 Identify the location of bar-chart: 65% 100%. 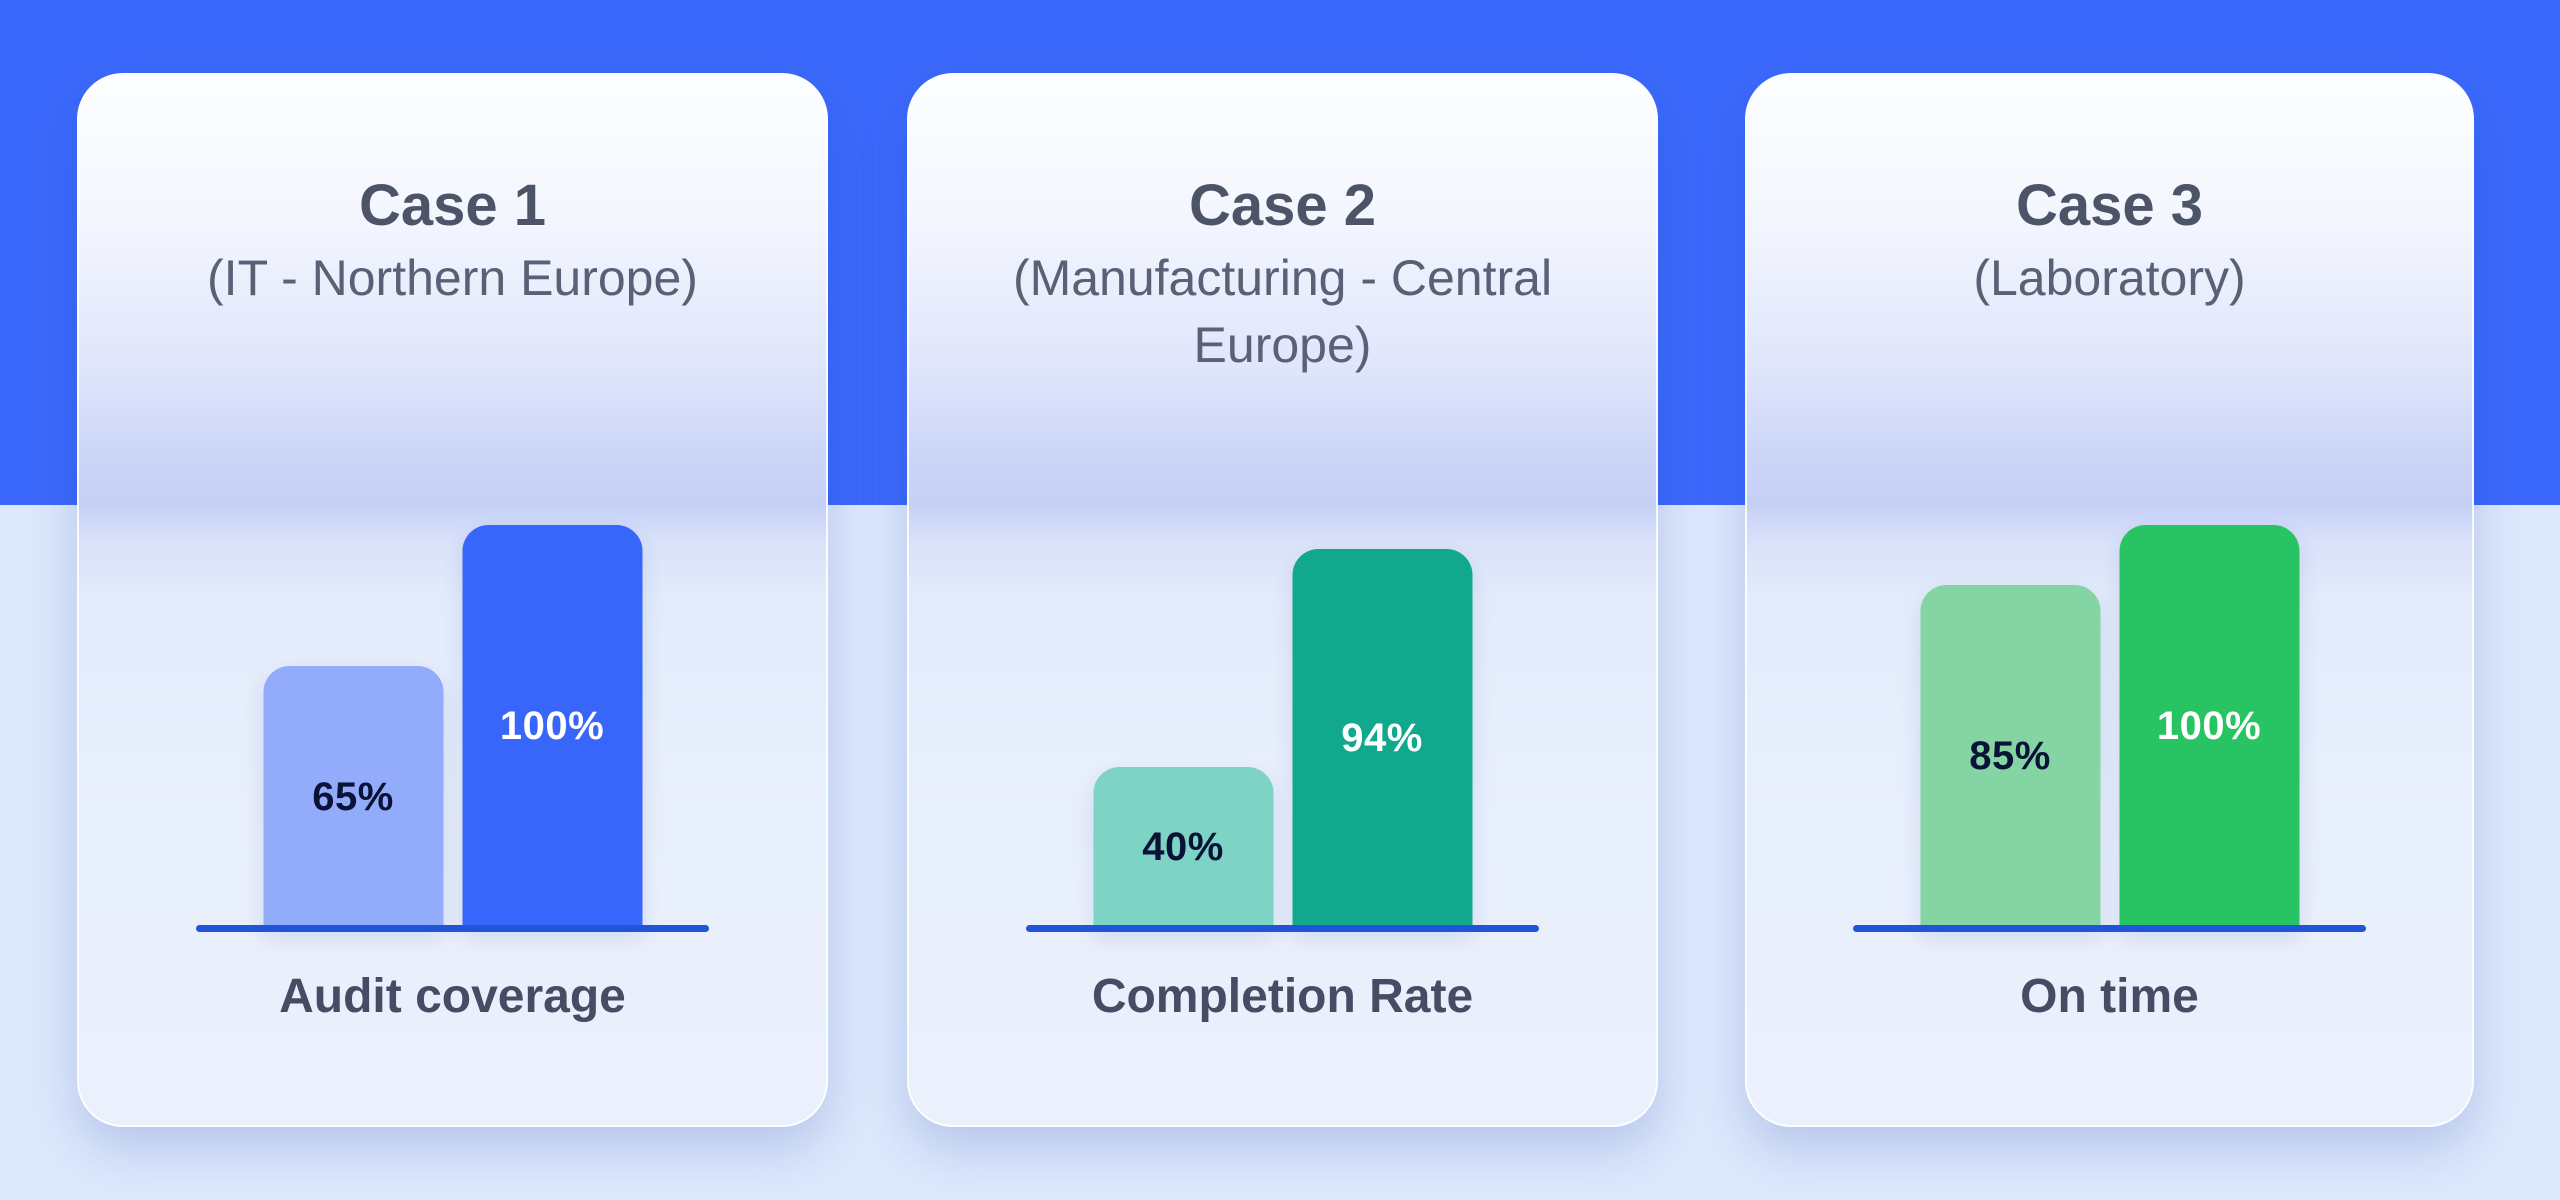
(452, 728).